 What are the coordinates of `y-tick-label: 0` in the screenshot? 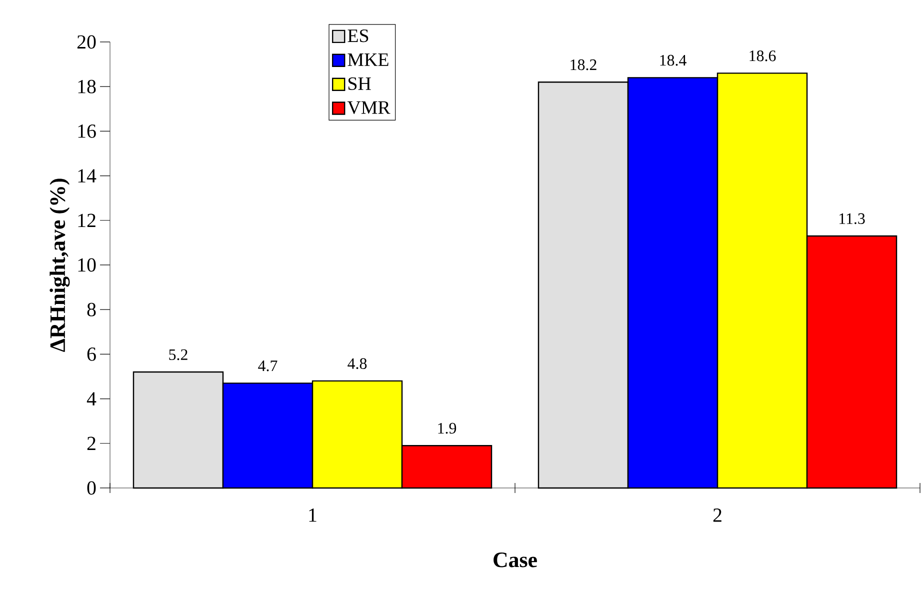 It's located at (91, 488).